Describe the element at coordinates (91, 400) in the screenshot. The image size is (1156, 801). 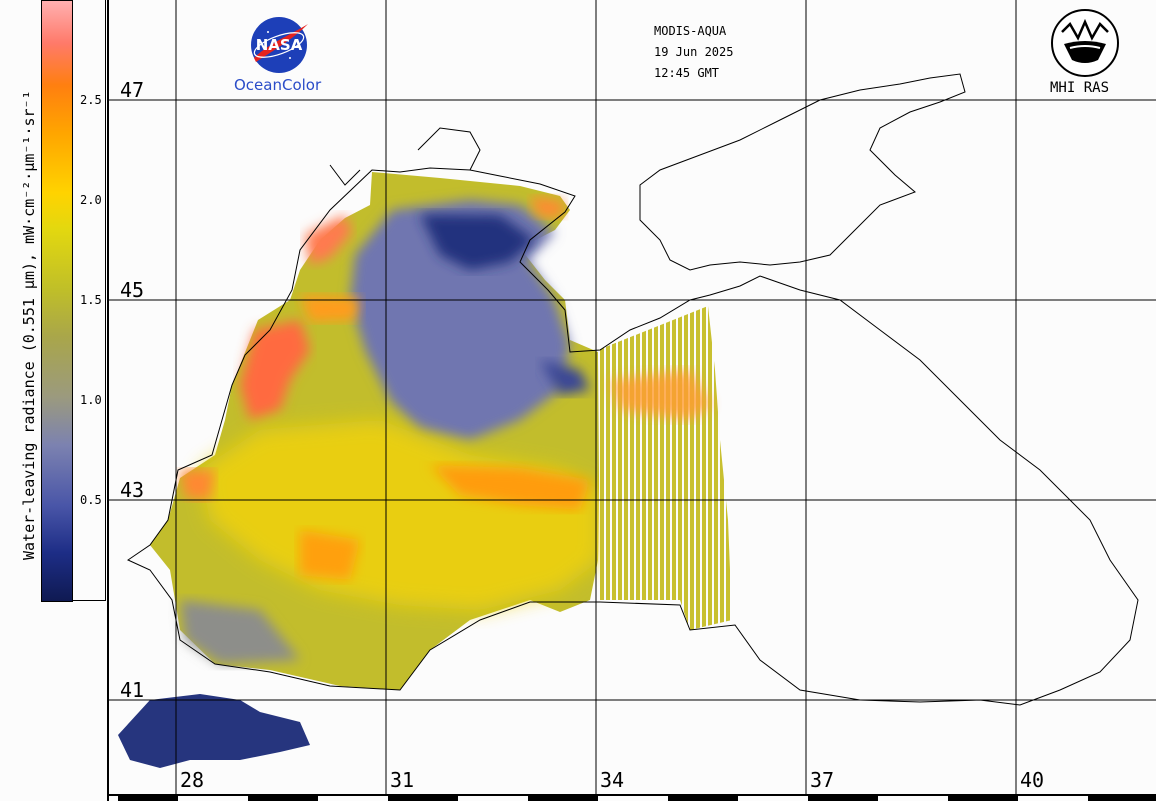
I see `colorbar-tick: 1.0` at that location.